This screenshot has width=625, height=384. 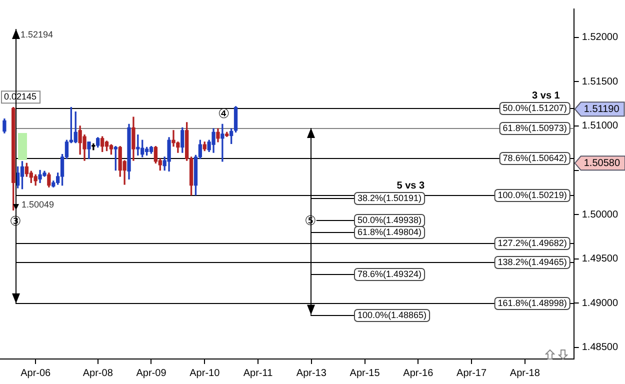 I want to click on ref-line-label: 161.8%(1.48998), so click(x=532, y=303).